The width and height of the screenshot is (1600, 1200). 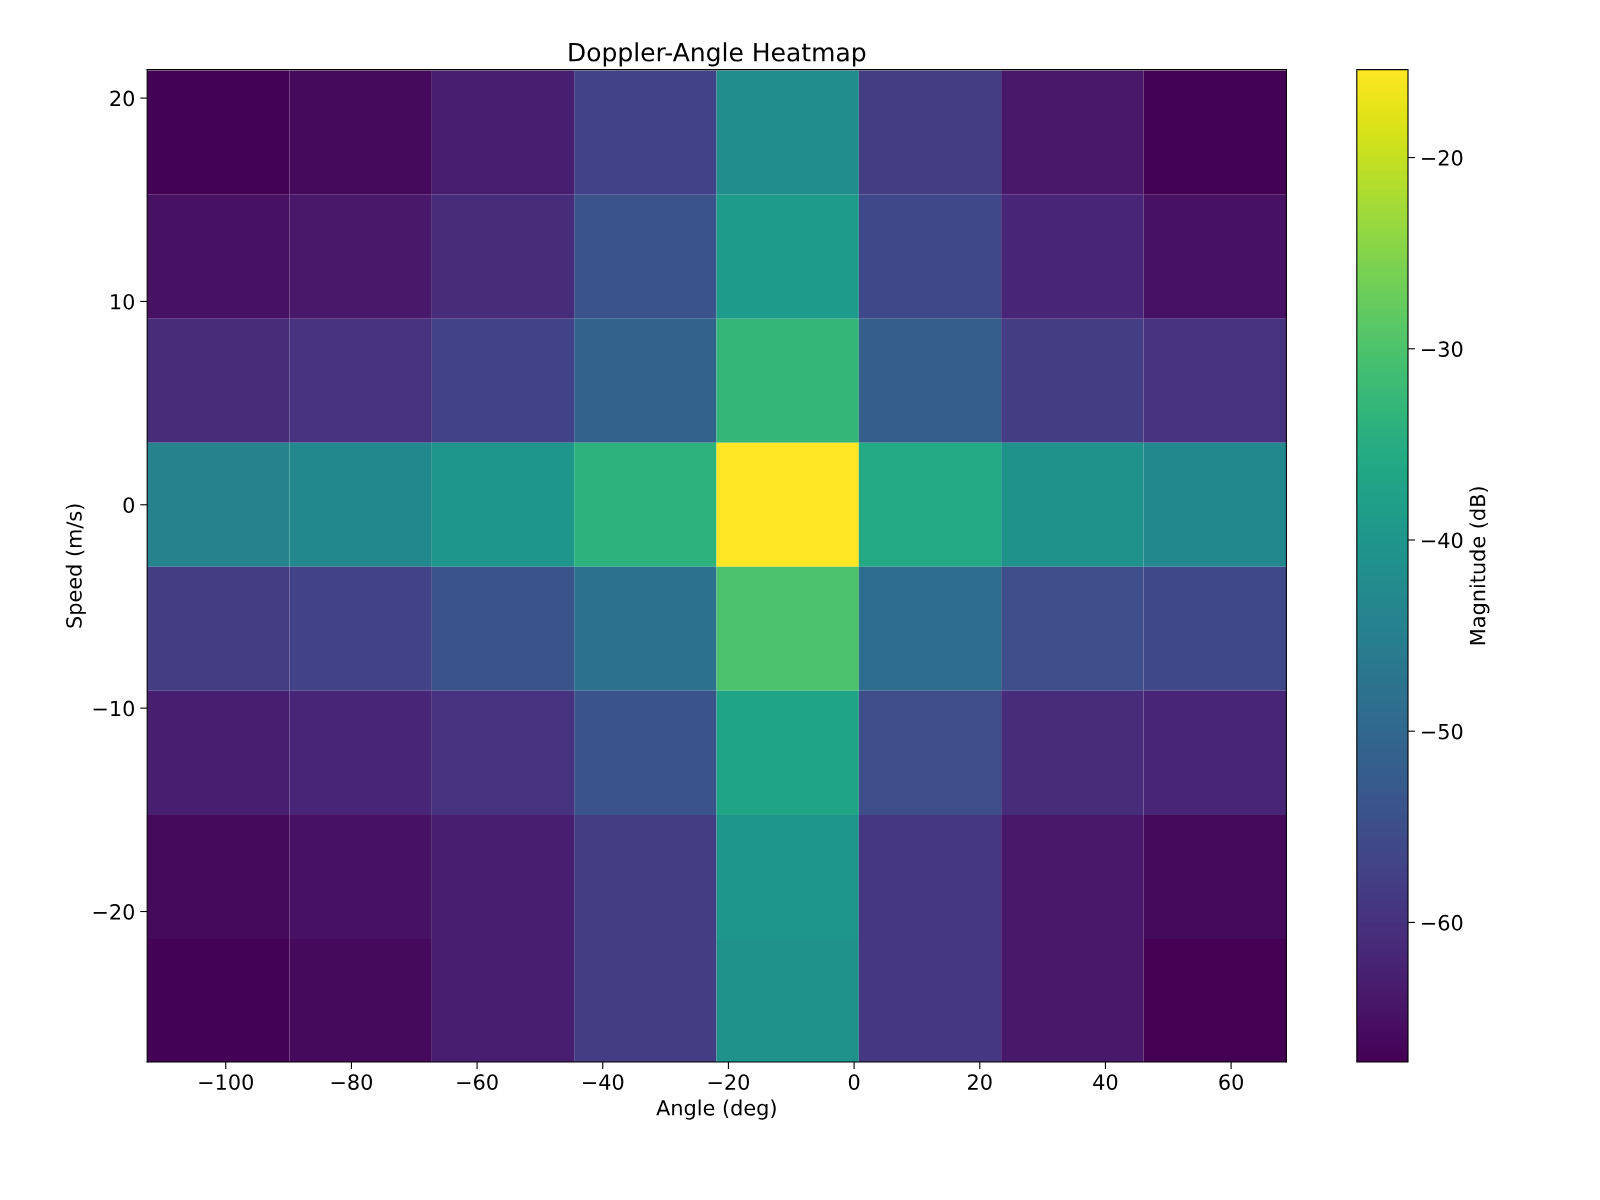 I want to click on x-tick-label: −40, so click(x=603, y=1082).